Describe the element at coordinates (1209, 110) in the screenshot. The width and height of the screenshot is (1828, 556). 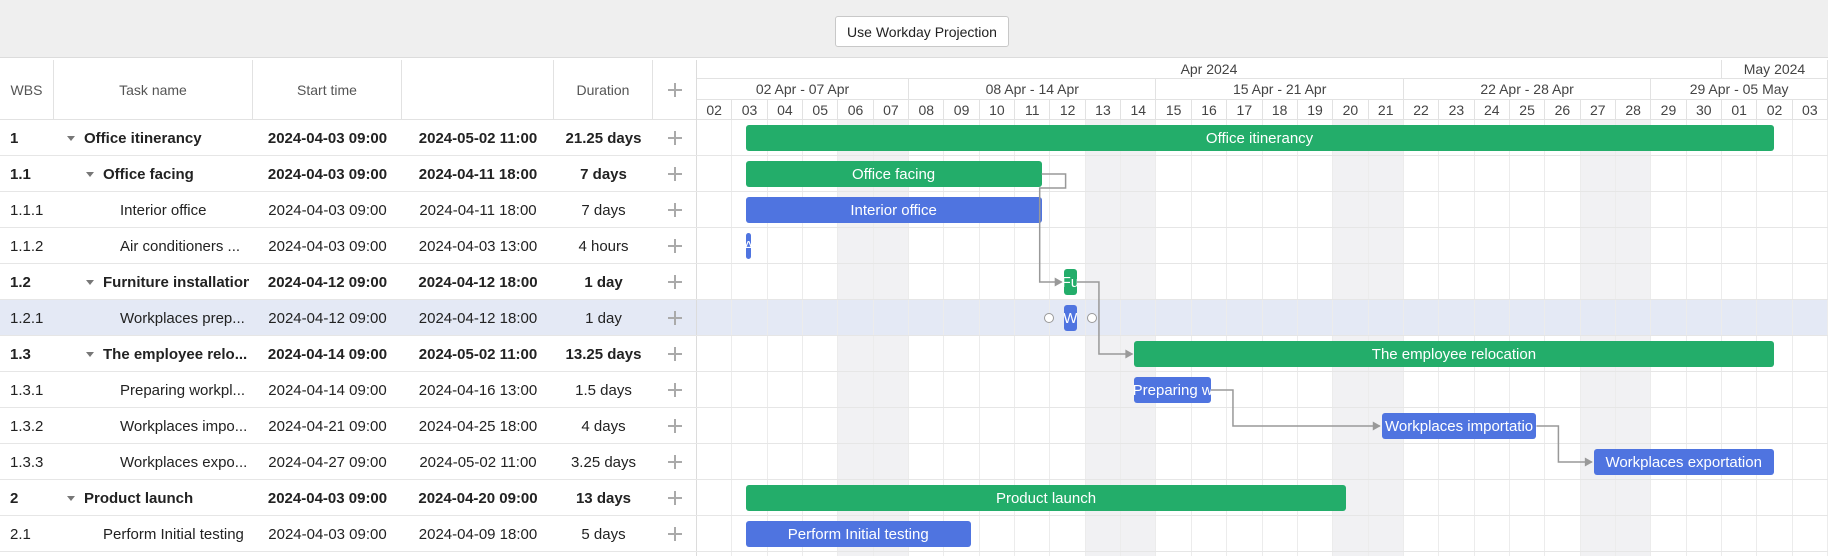
I see `day-label: 16` at that location.